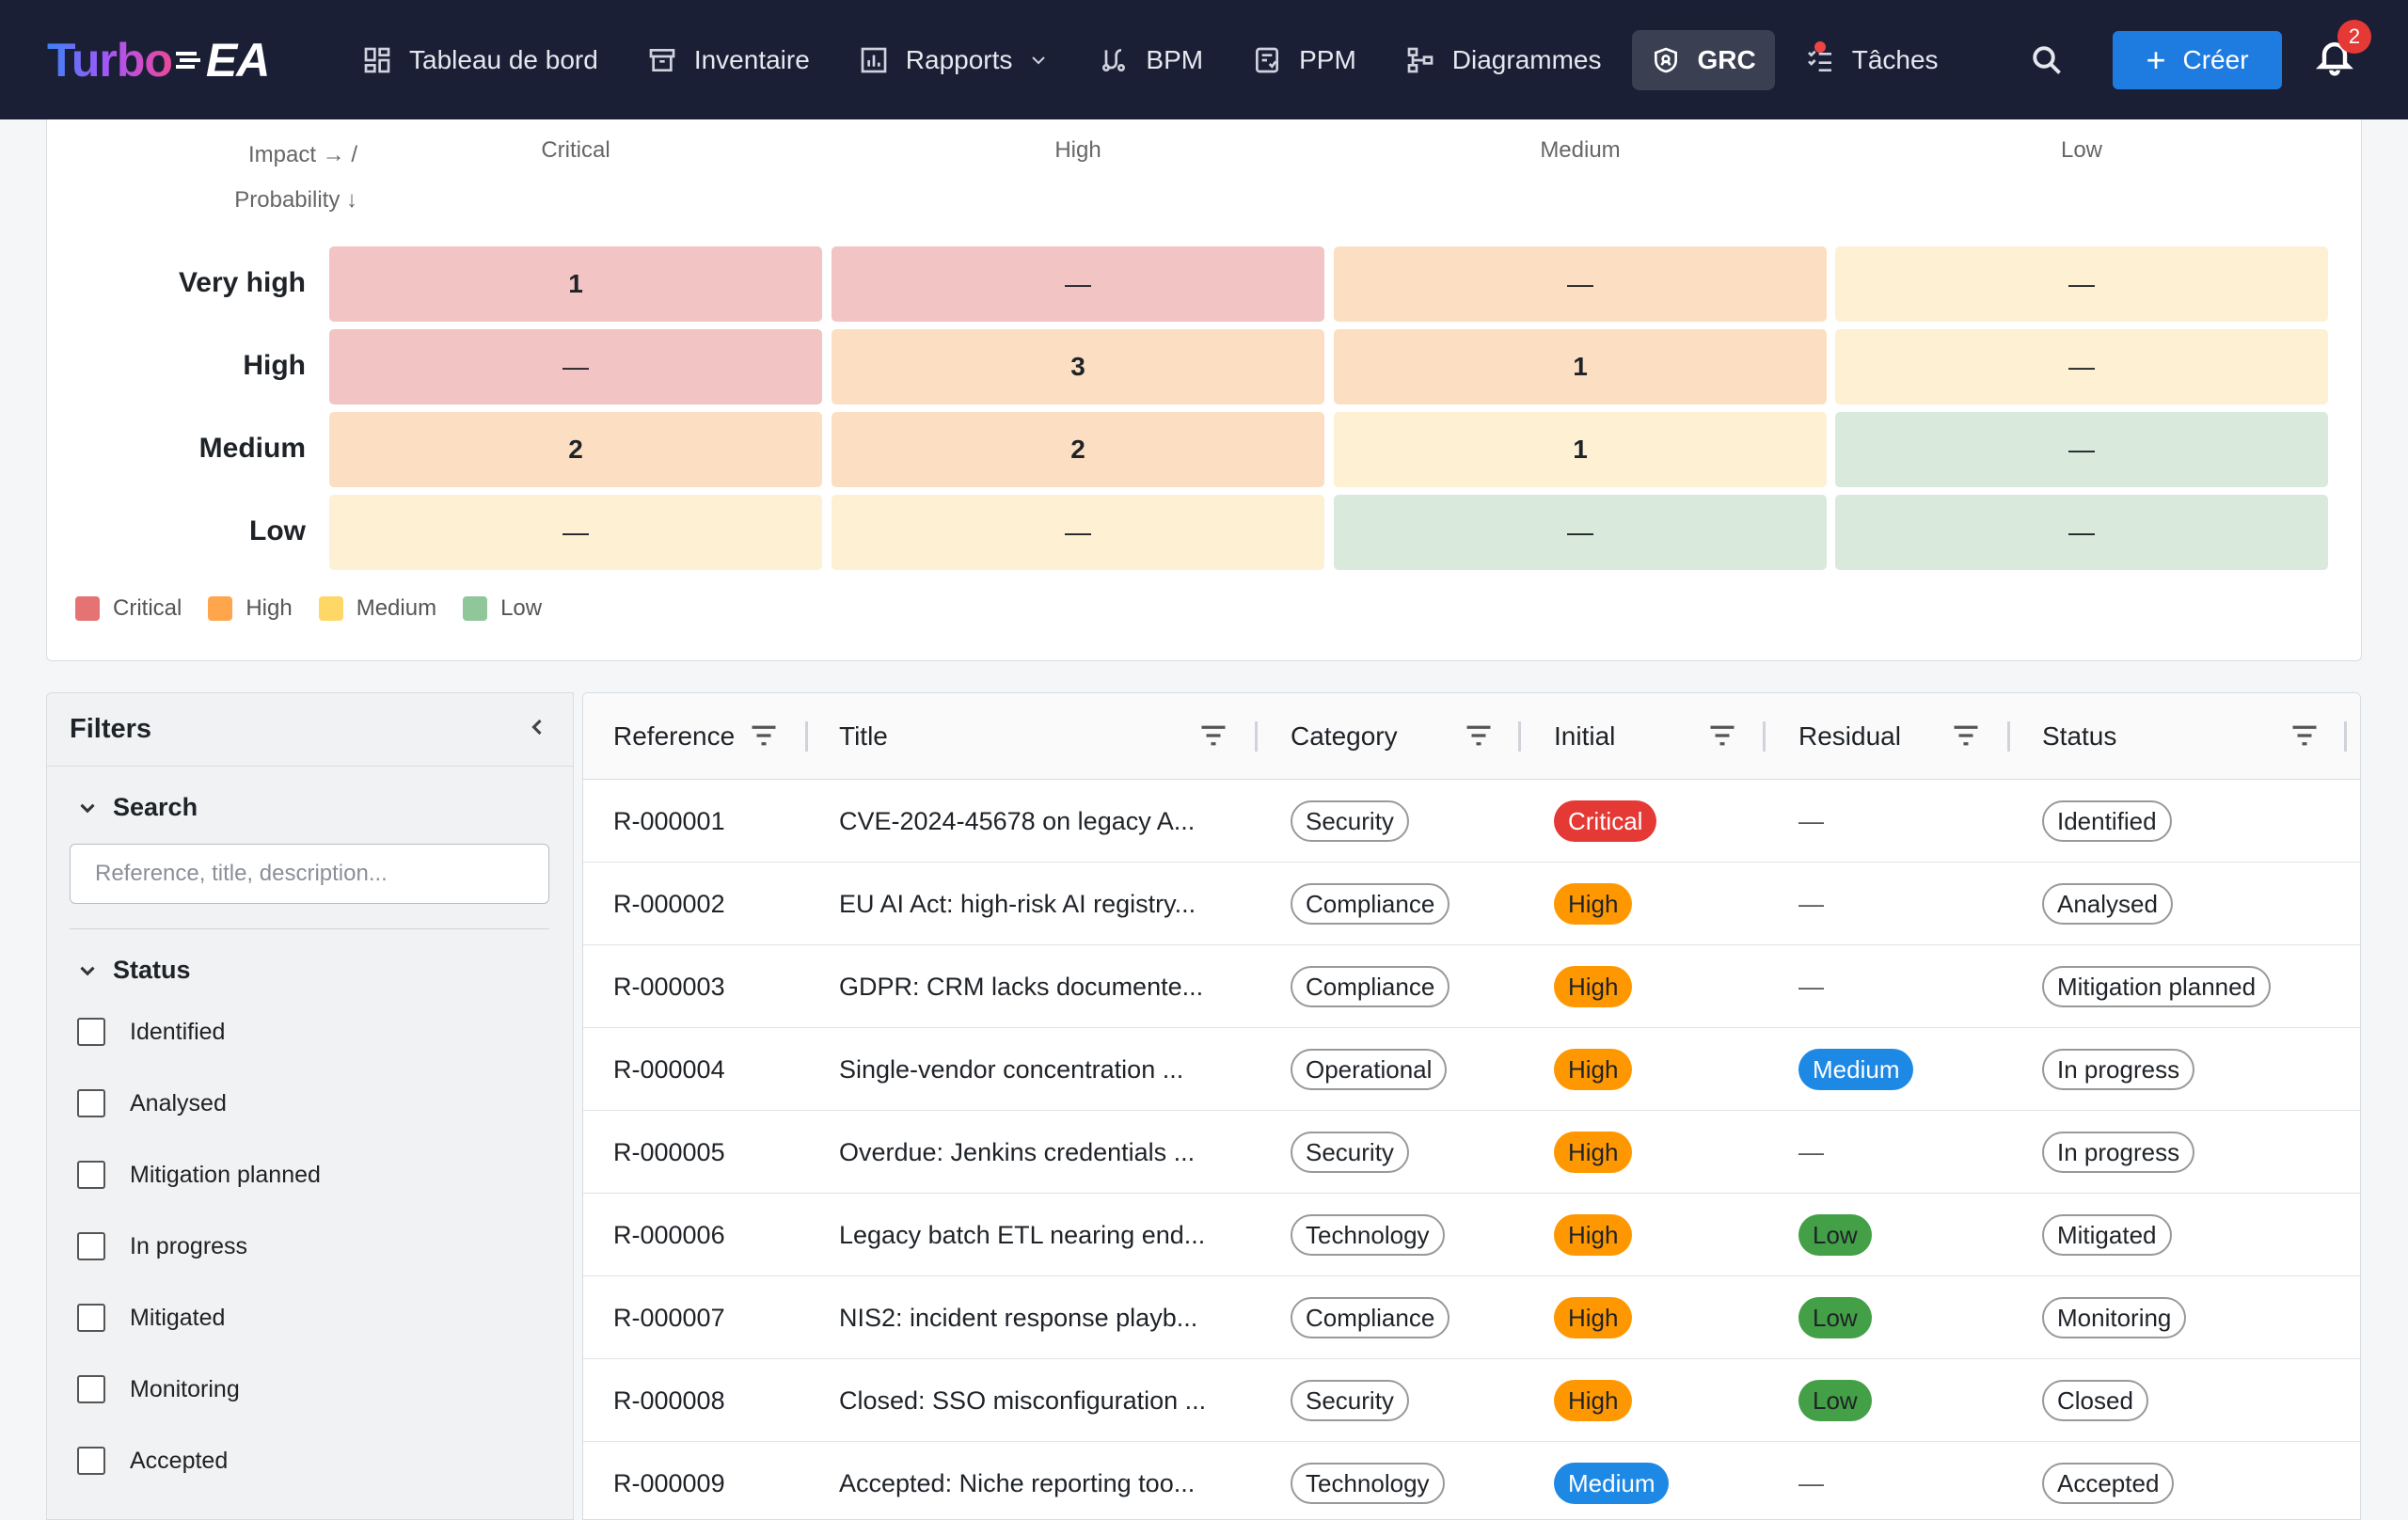  What do you see at coordinates (123, 807) in the screenshot?
I see `search-section-toggle: Search` at bounding box center [123, 807].